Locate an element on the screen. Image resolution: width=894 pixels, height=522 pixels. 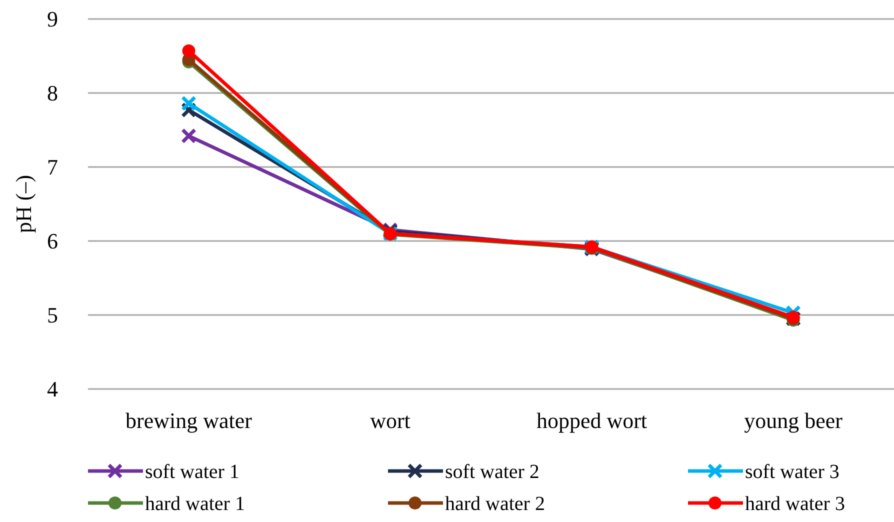
legend-label: soft water 3 is located at coordinates (792, 472).